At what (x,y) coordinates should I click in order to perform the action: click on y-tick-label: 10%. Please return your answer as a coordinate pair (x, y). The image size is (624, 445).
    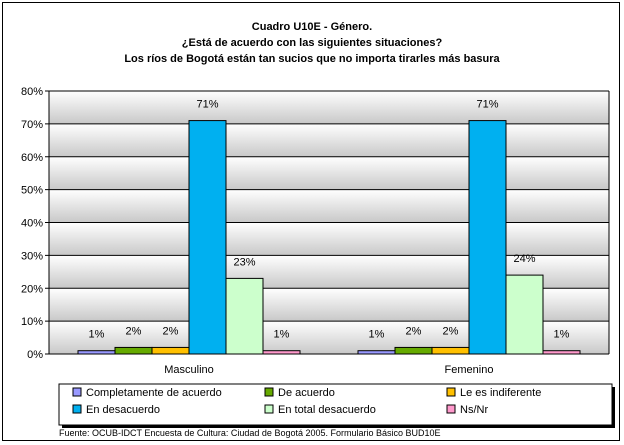
    Looking at the image, I should click on (32, 322).